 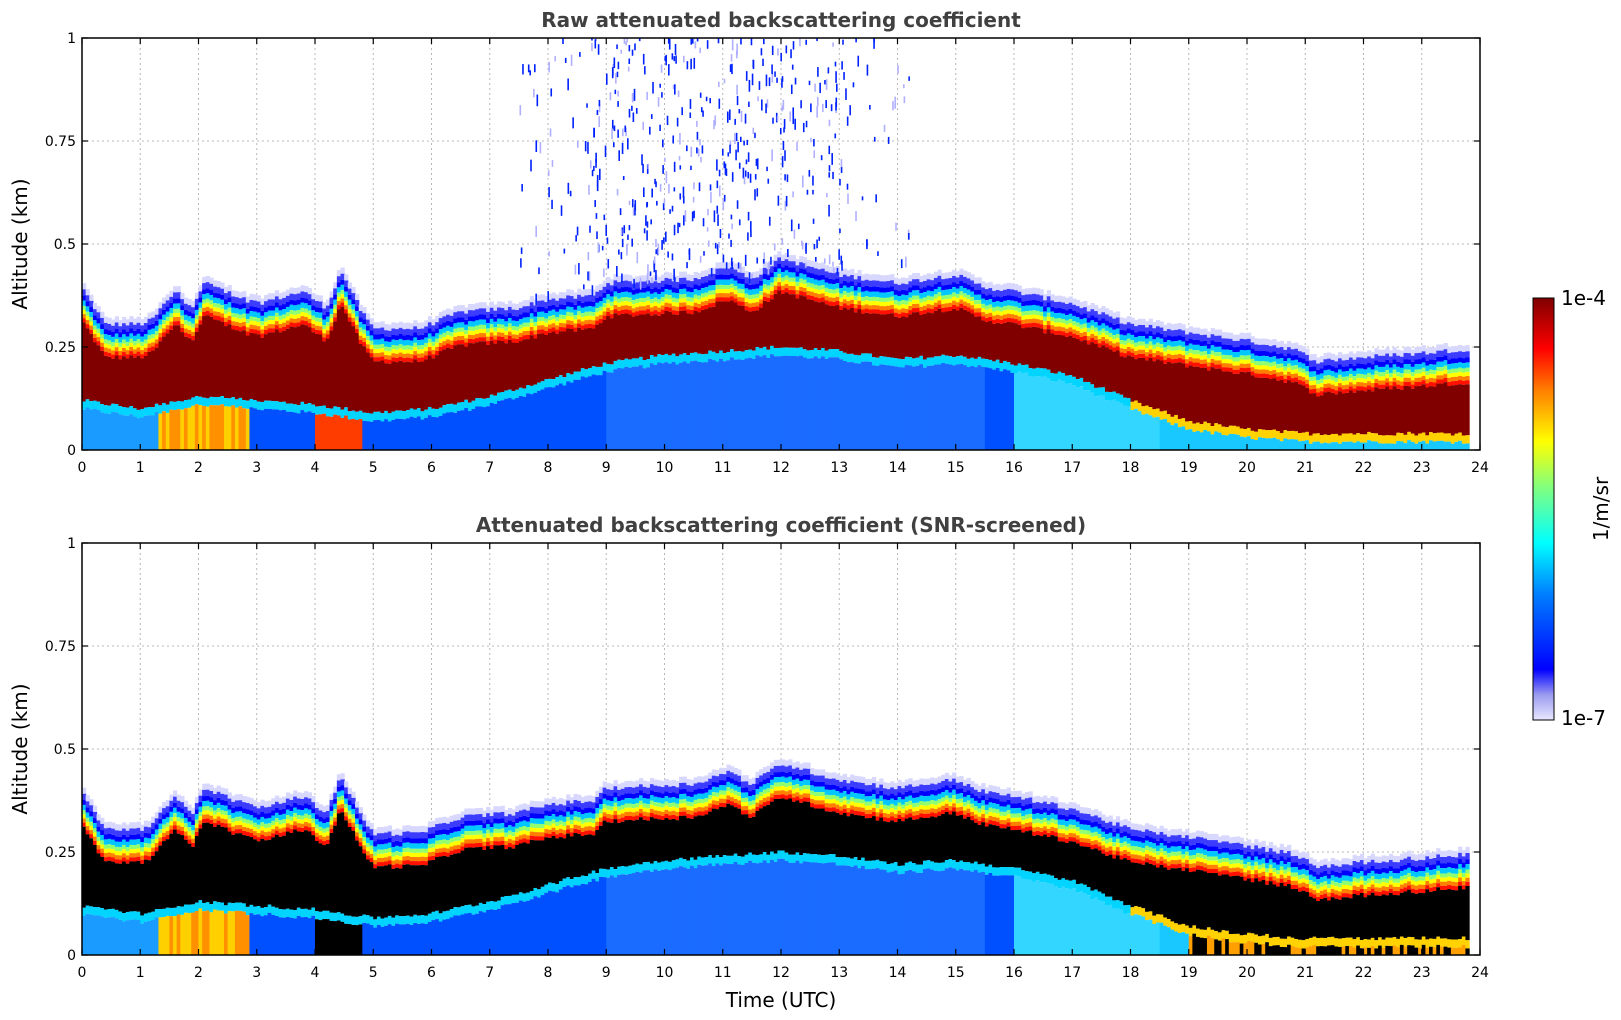 I want to click on x-tick-label: 2, so click(x=198, y=973).